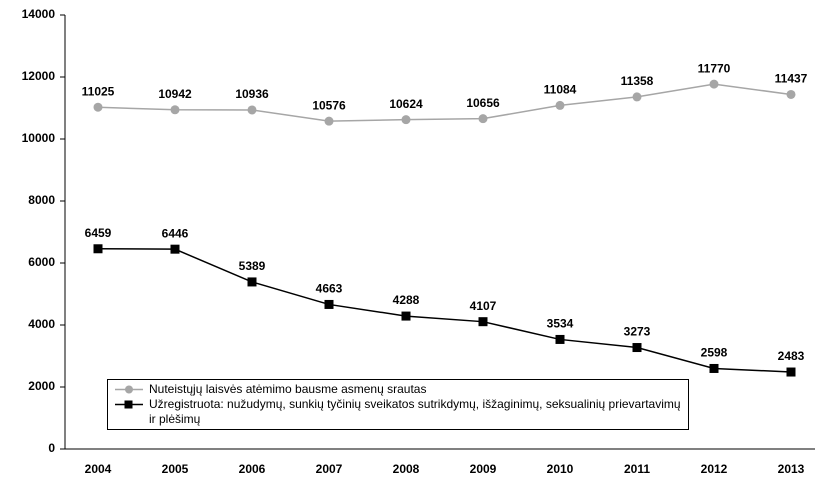 The image size is (822, 480). What do you see at coordinates (252, 94) in the screenshot?
I see `data-label: 10936` at bounding box center [252, 94].